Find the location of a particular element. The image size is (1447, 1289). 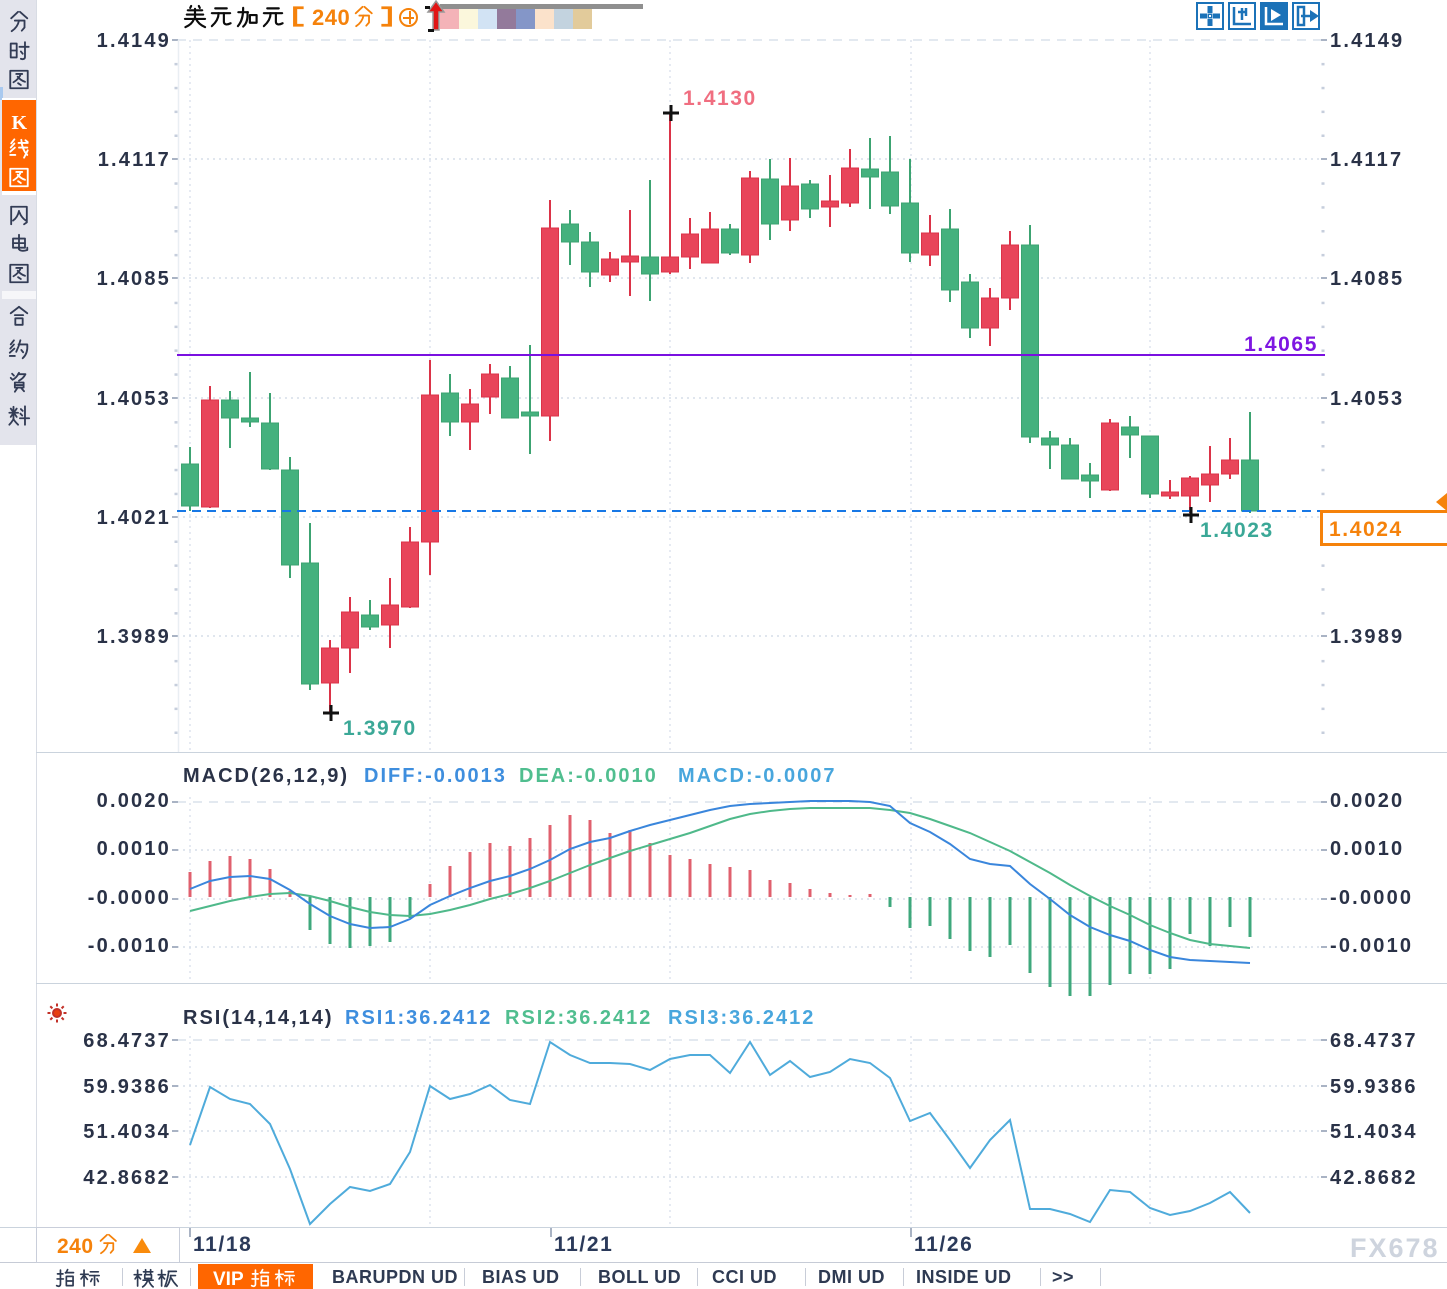

svg-text: 11/21 is located at coordinates (583, 1244).